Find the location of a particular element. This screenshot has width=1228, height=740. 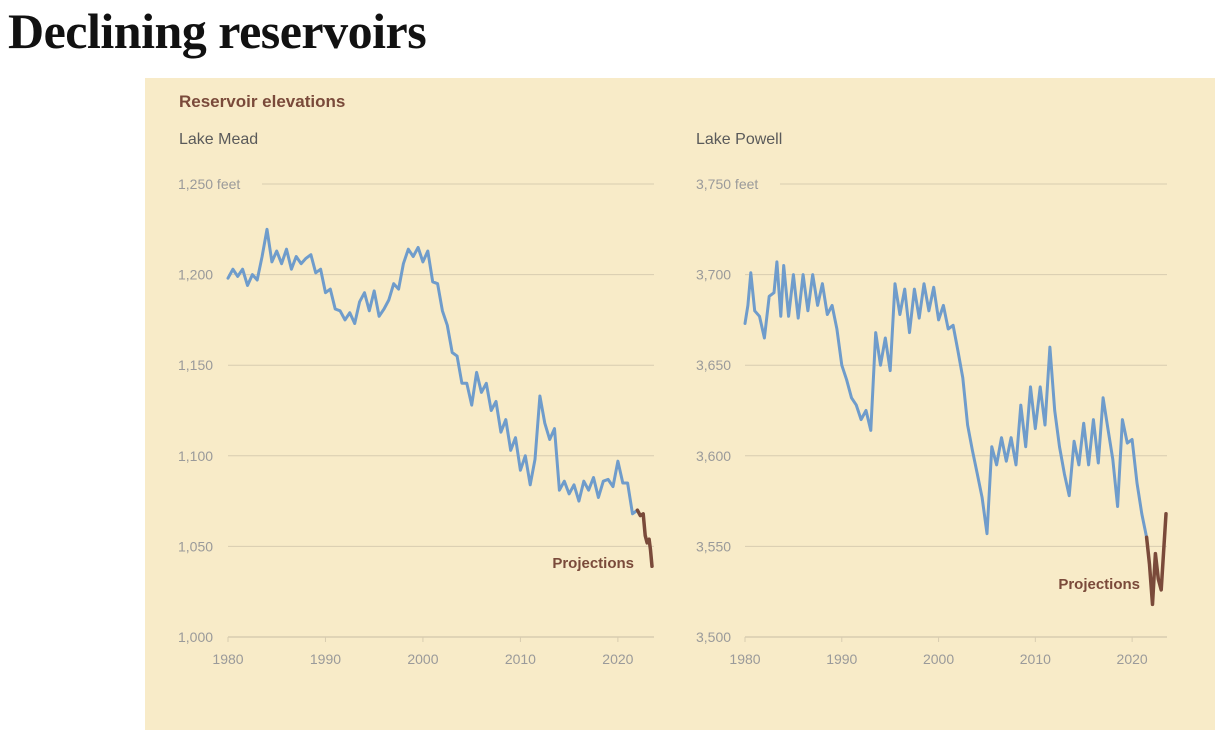

mead-observed-line is located at coordinates (432, 371).